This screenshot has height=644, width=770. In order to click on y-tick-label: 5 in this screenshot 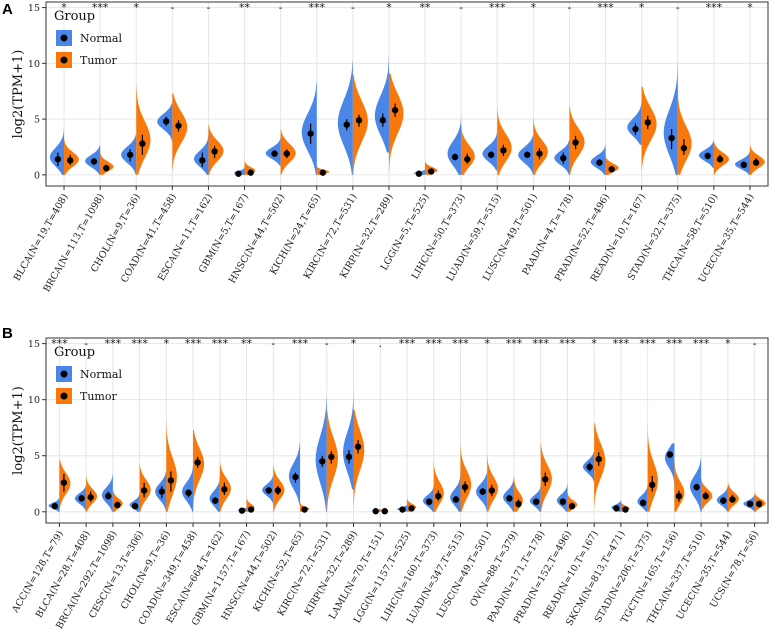, I will do `click(37, 120)`.